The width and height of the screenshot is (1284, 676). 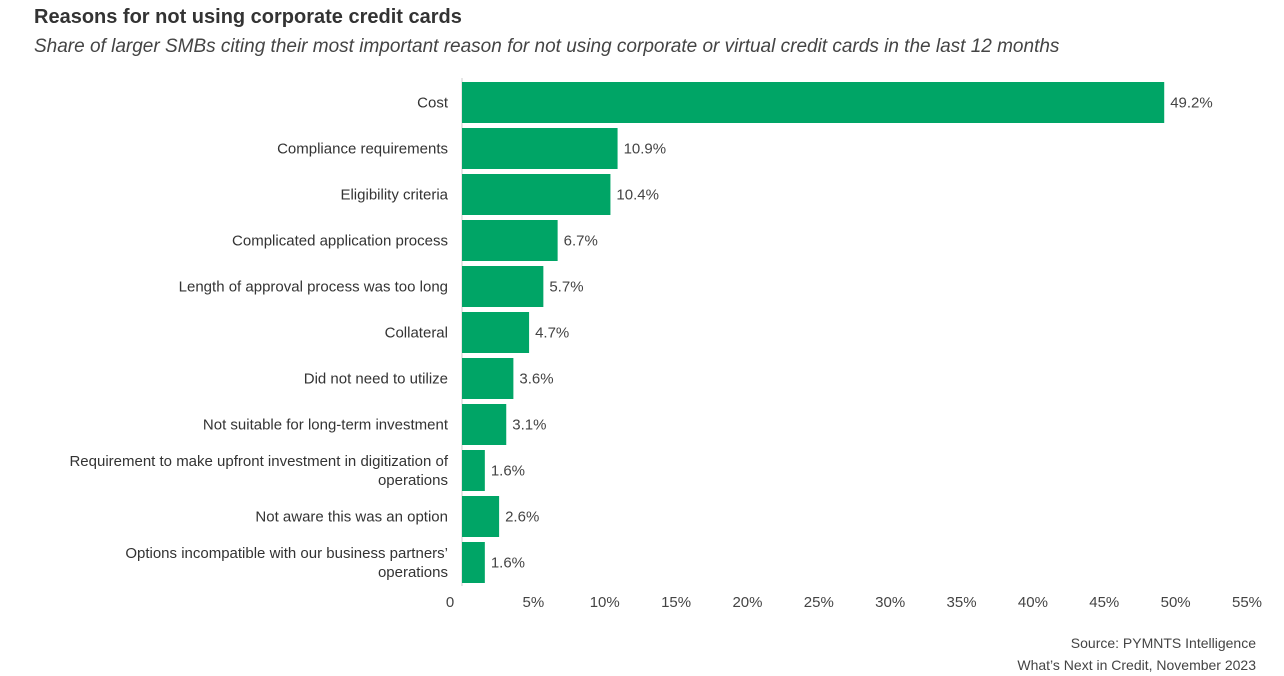 I want to click on x-tick-label: 25%, so click(x=819, y=602).